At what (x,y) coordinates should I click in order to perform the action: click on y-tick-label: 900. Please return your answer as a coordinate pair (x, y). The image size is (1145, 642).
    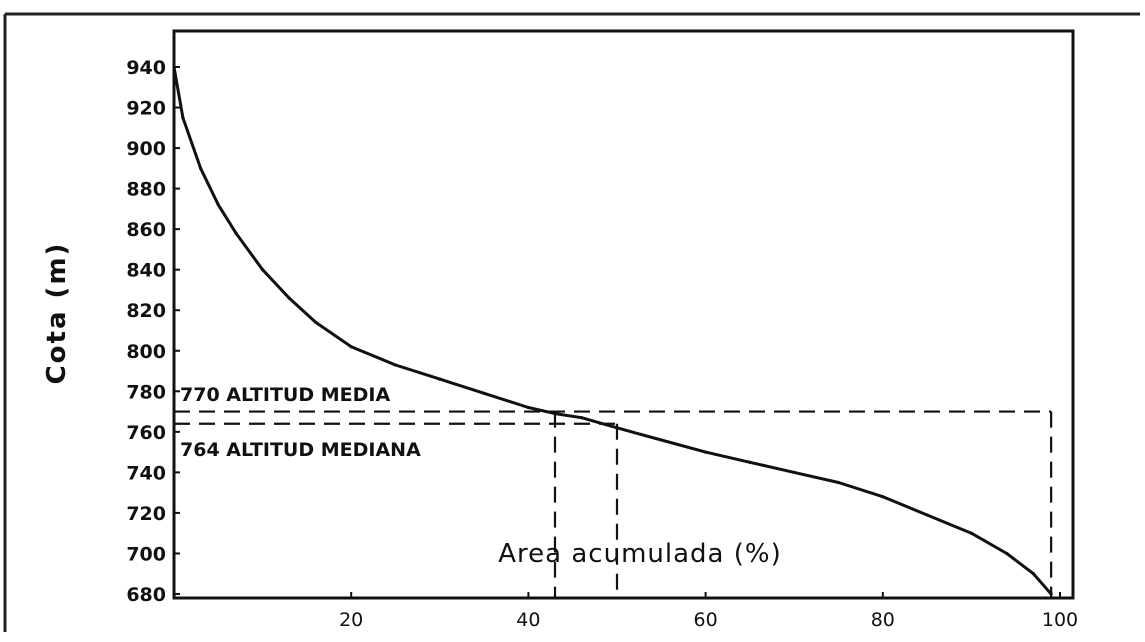
    Looking at the image, I should click on (146, 149).